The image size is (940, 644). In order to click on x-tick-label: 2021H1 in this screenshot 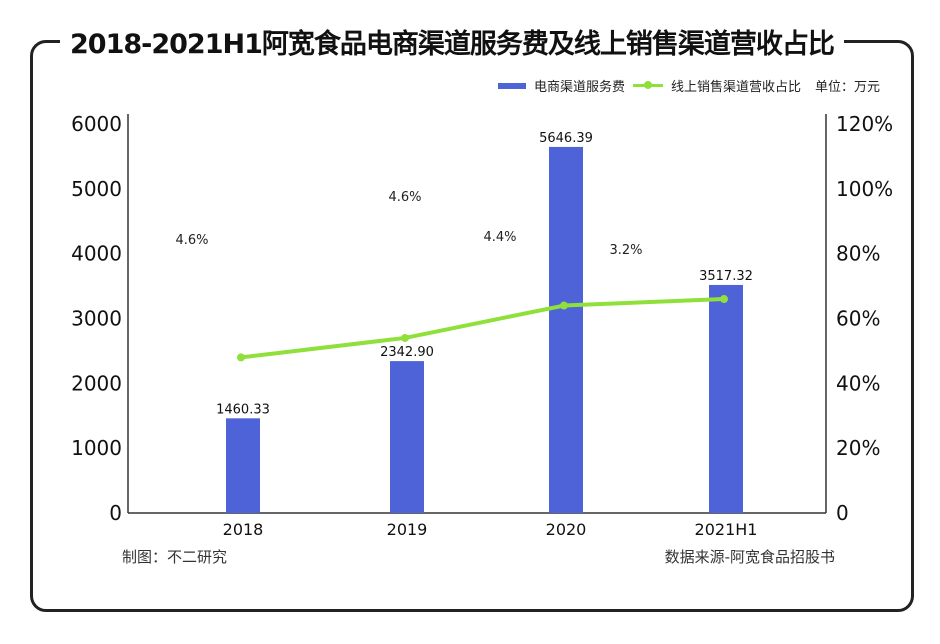, I will do `click(726, 529)`.